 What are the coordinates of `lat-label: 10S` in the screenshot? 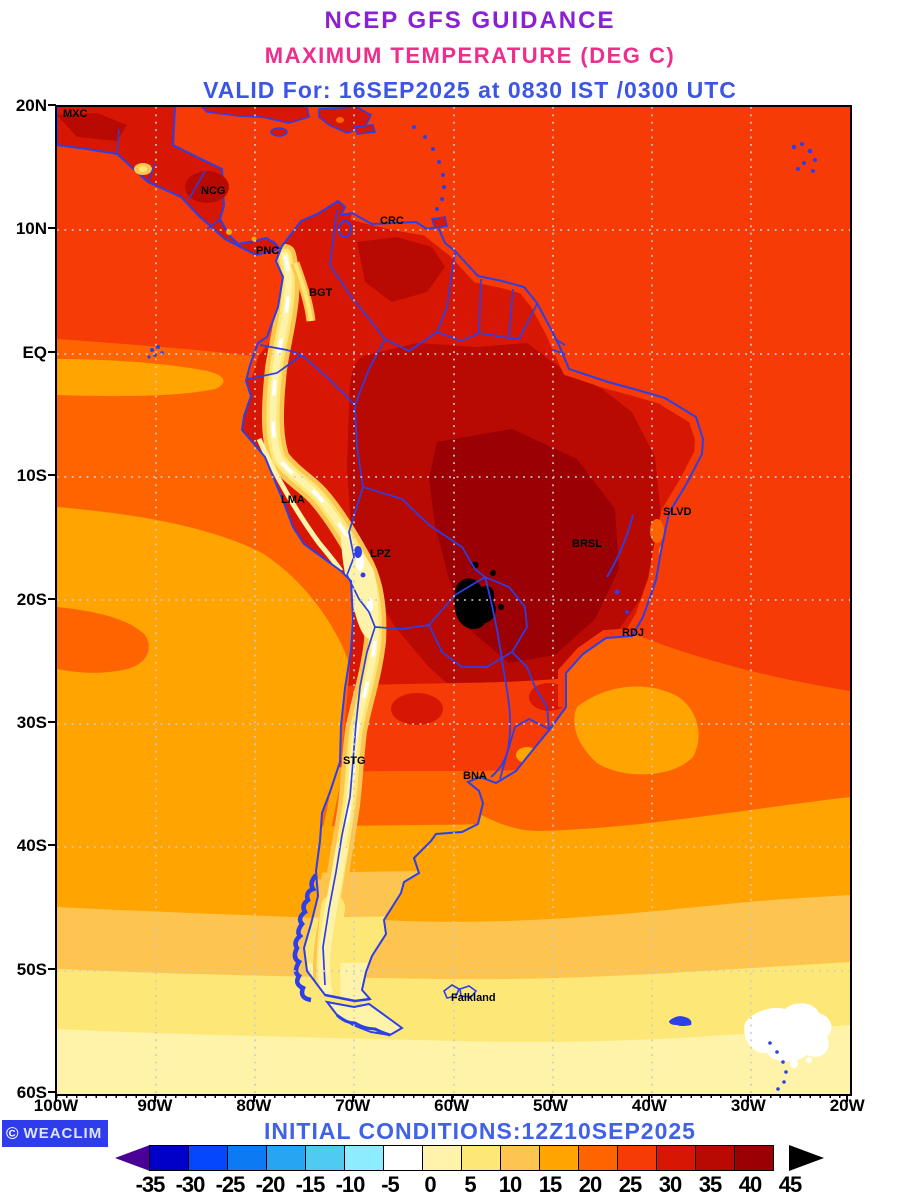 It's located at (31, 476).